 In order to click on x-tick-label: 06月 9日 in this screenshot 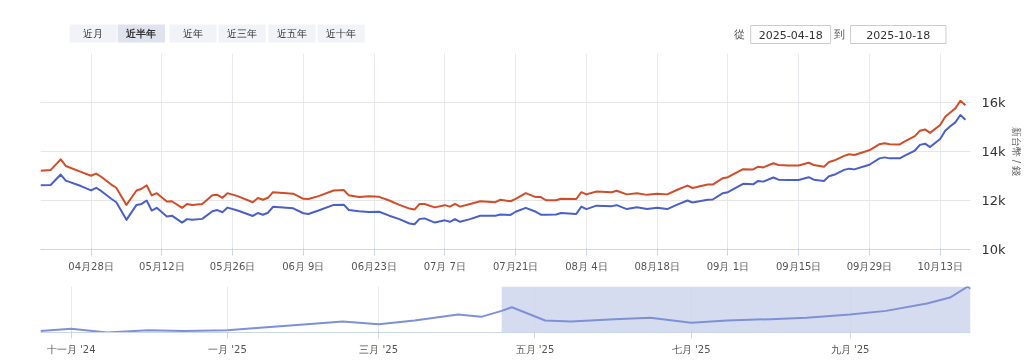, I will do `click(303, 266)`.